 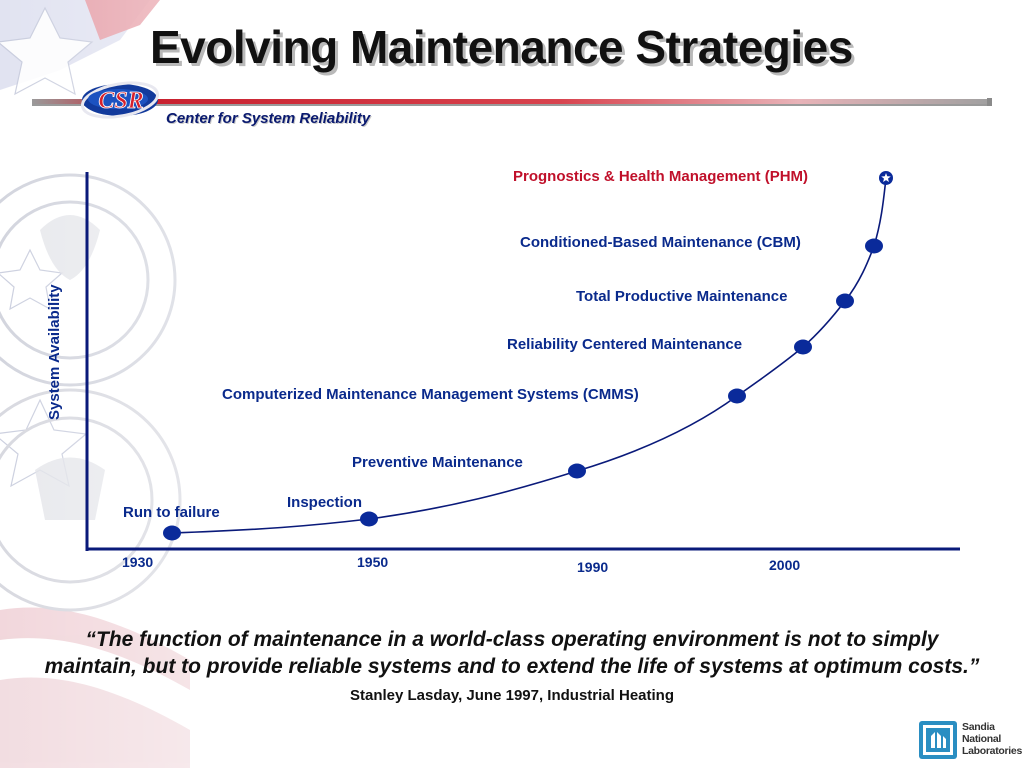 What do you see at coordinates (982, 739) in the screenshot?
I see `sandia-line-2: National` at bounding box center [982, 739].